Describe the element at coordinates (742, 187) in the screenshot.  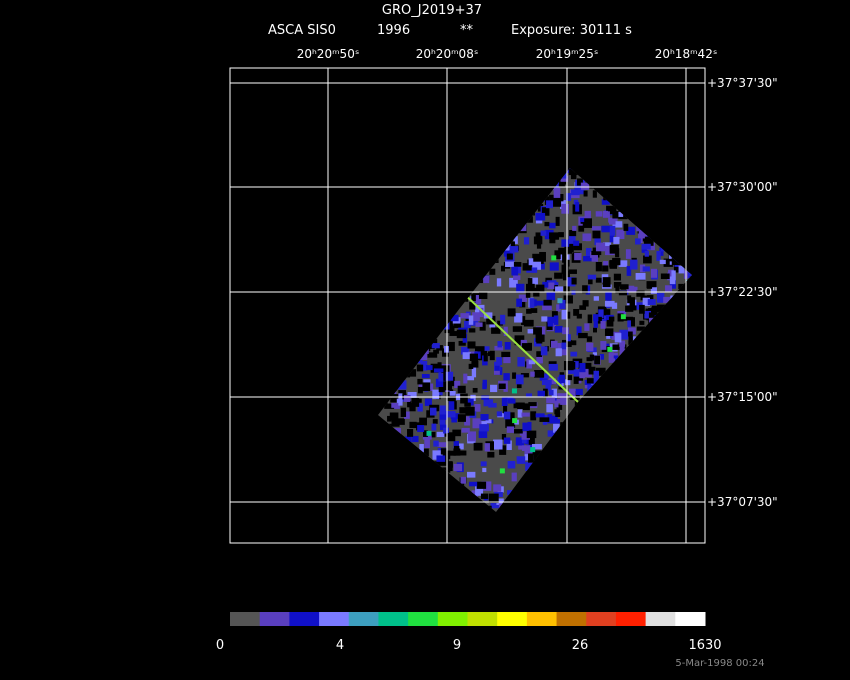
I see `dec-label: +37°30'00"` at that location.